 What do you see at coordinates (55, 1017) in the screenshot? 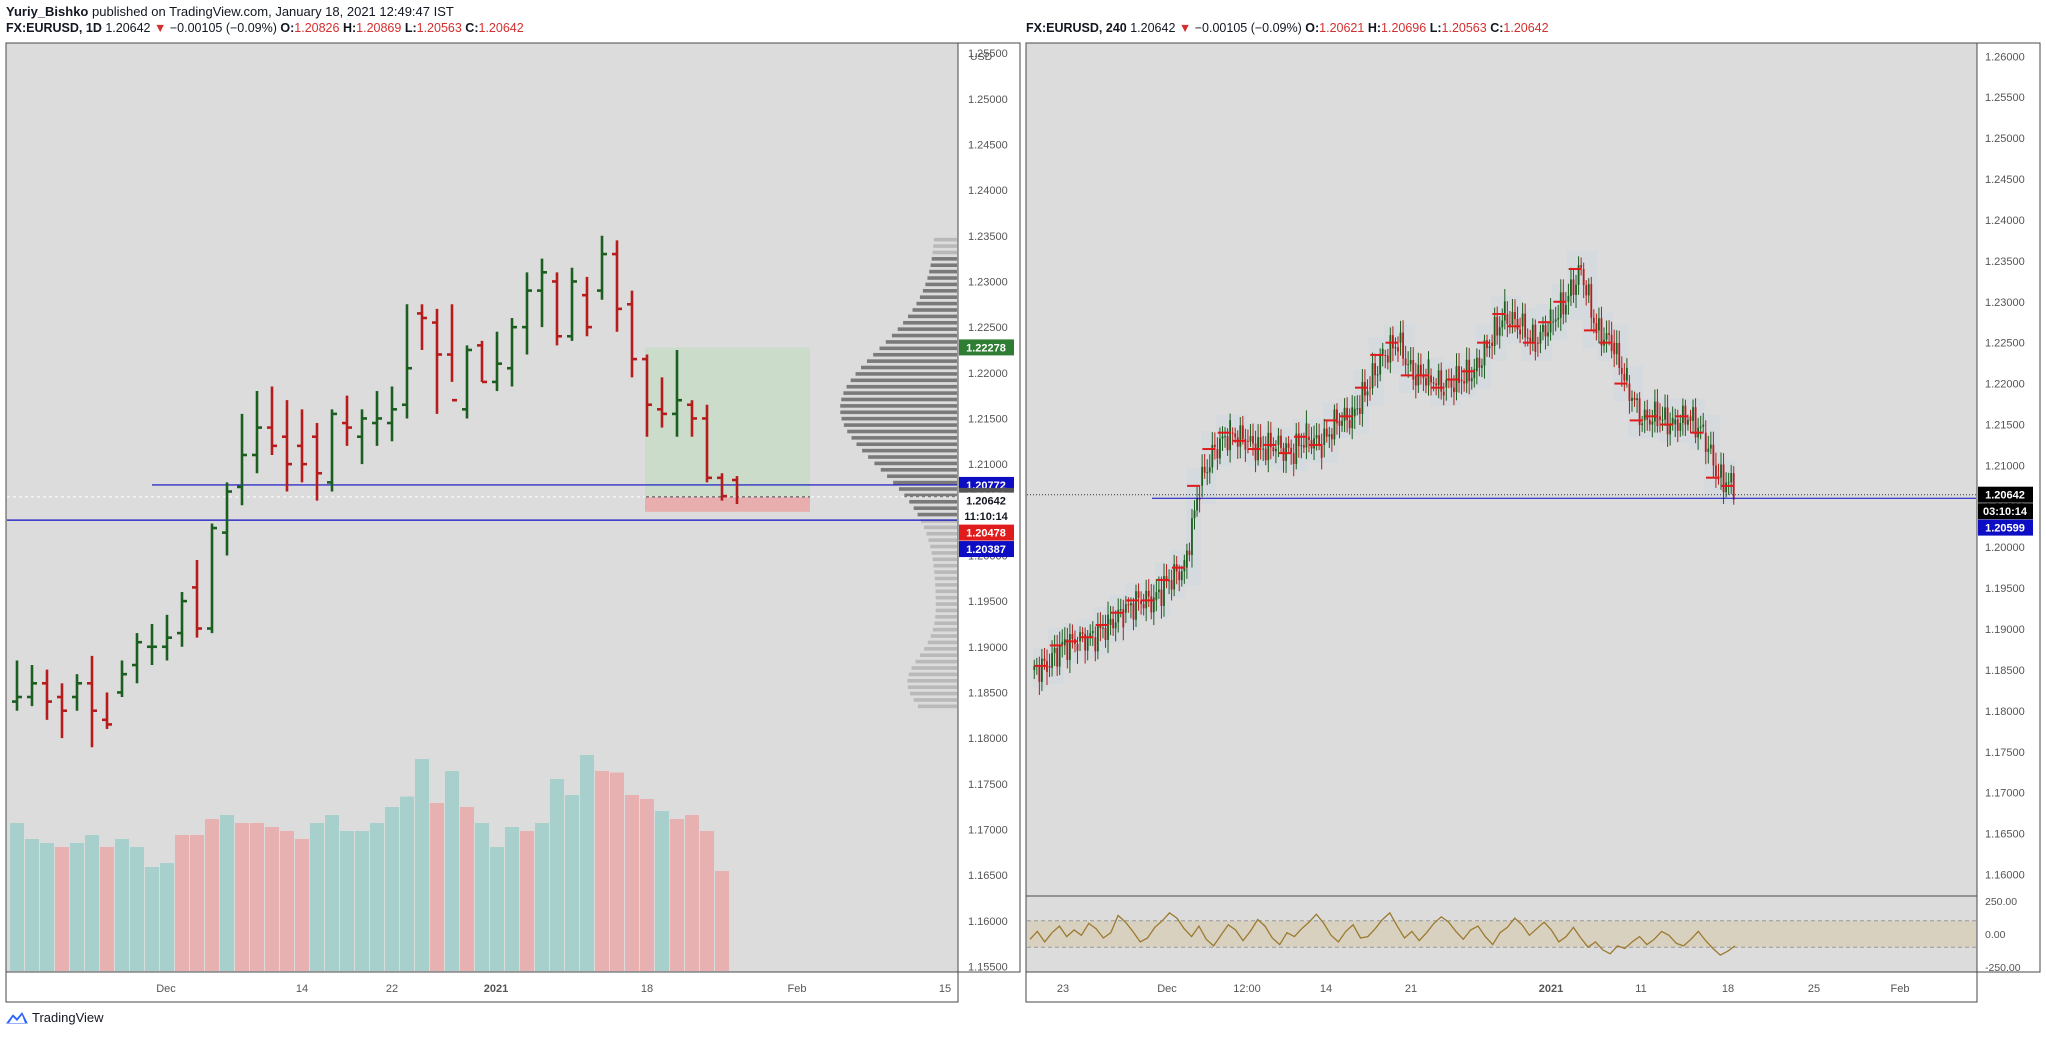
I see `tradingview-brand: TradingView` at bounding box center [55, 1017].